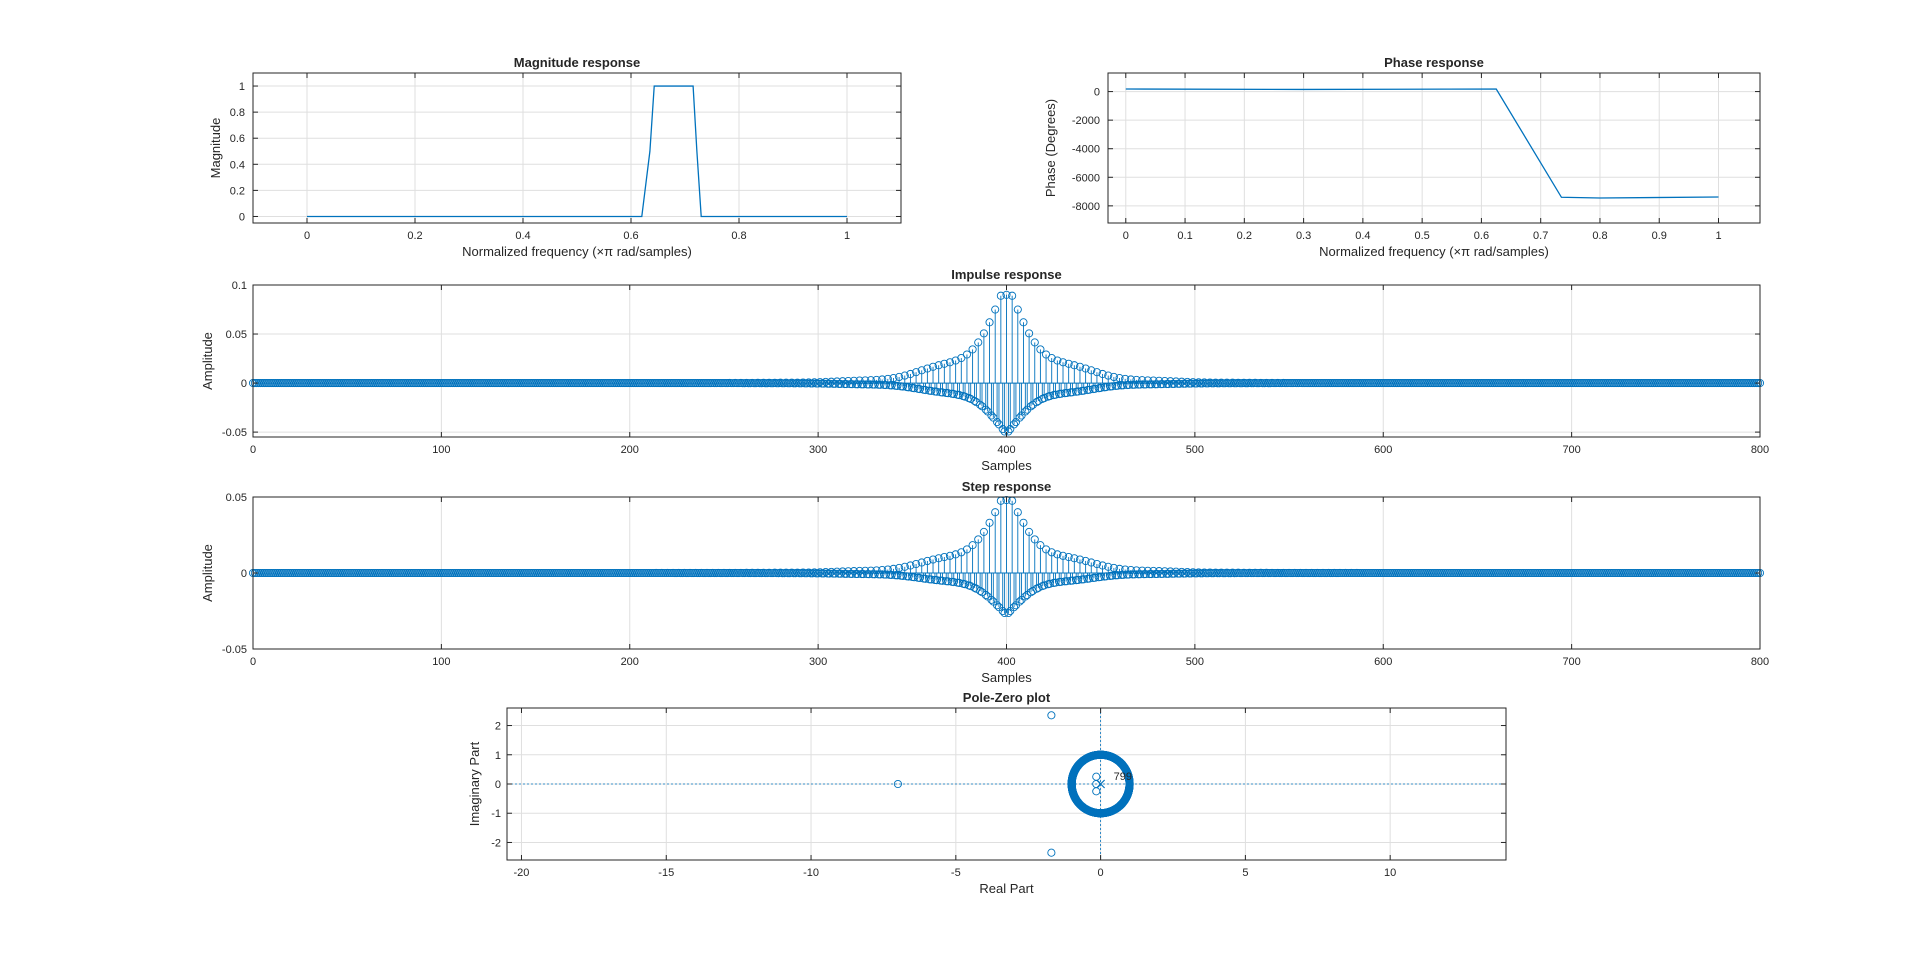 The image size is (1920, 955). Describe the element at coordinates (1599, 236) in the screenshot. I see `phase-xtick-label: 0.8` at that location.